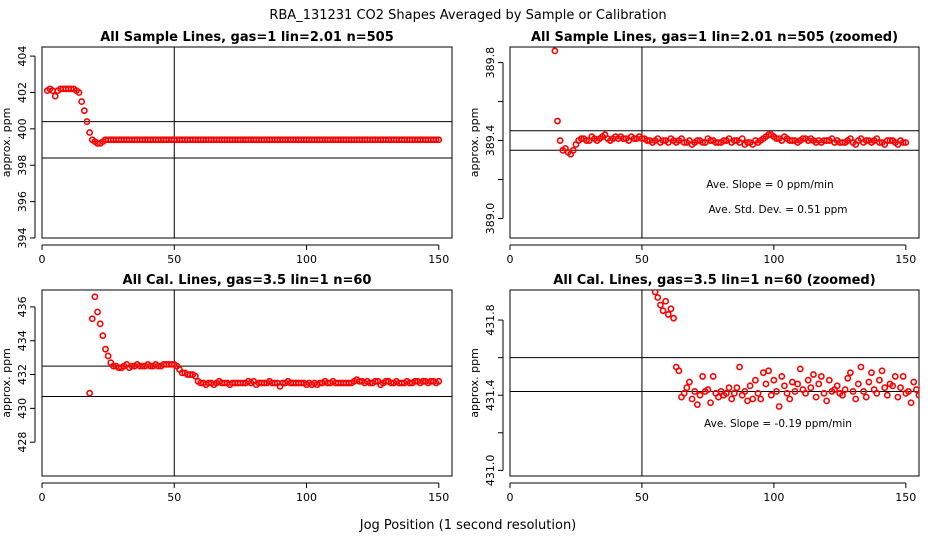 The width and height of the screenshot is (936, 540). Describe the element at coordinates (490, 63) in the screenshot. I see `y-tick-label: 389.8` at that location.